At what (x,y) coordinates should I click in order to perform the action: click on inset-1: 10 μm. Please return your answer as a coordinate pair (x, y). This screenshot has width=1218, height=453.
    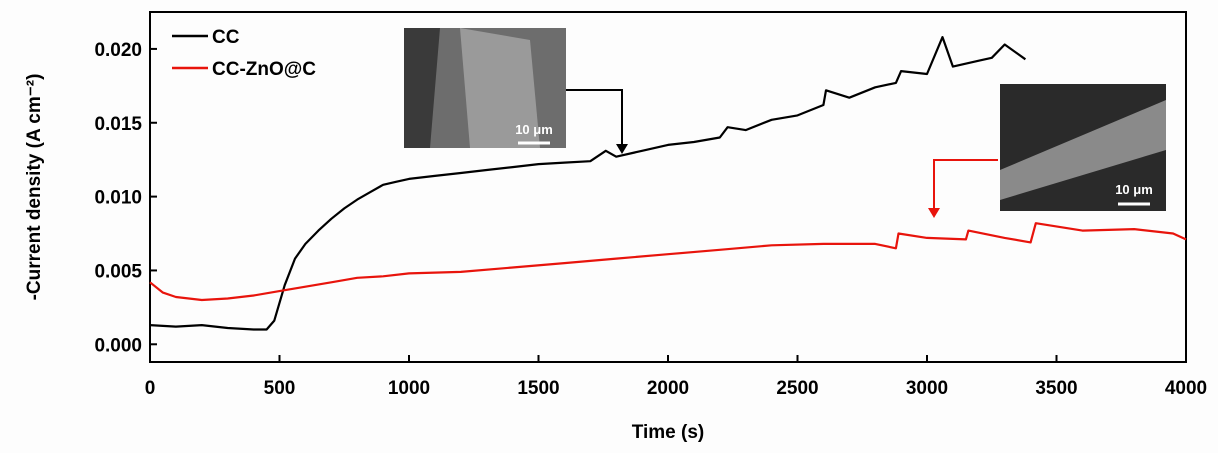
    Looking at the image, I should click on (485, 88).